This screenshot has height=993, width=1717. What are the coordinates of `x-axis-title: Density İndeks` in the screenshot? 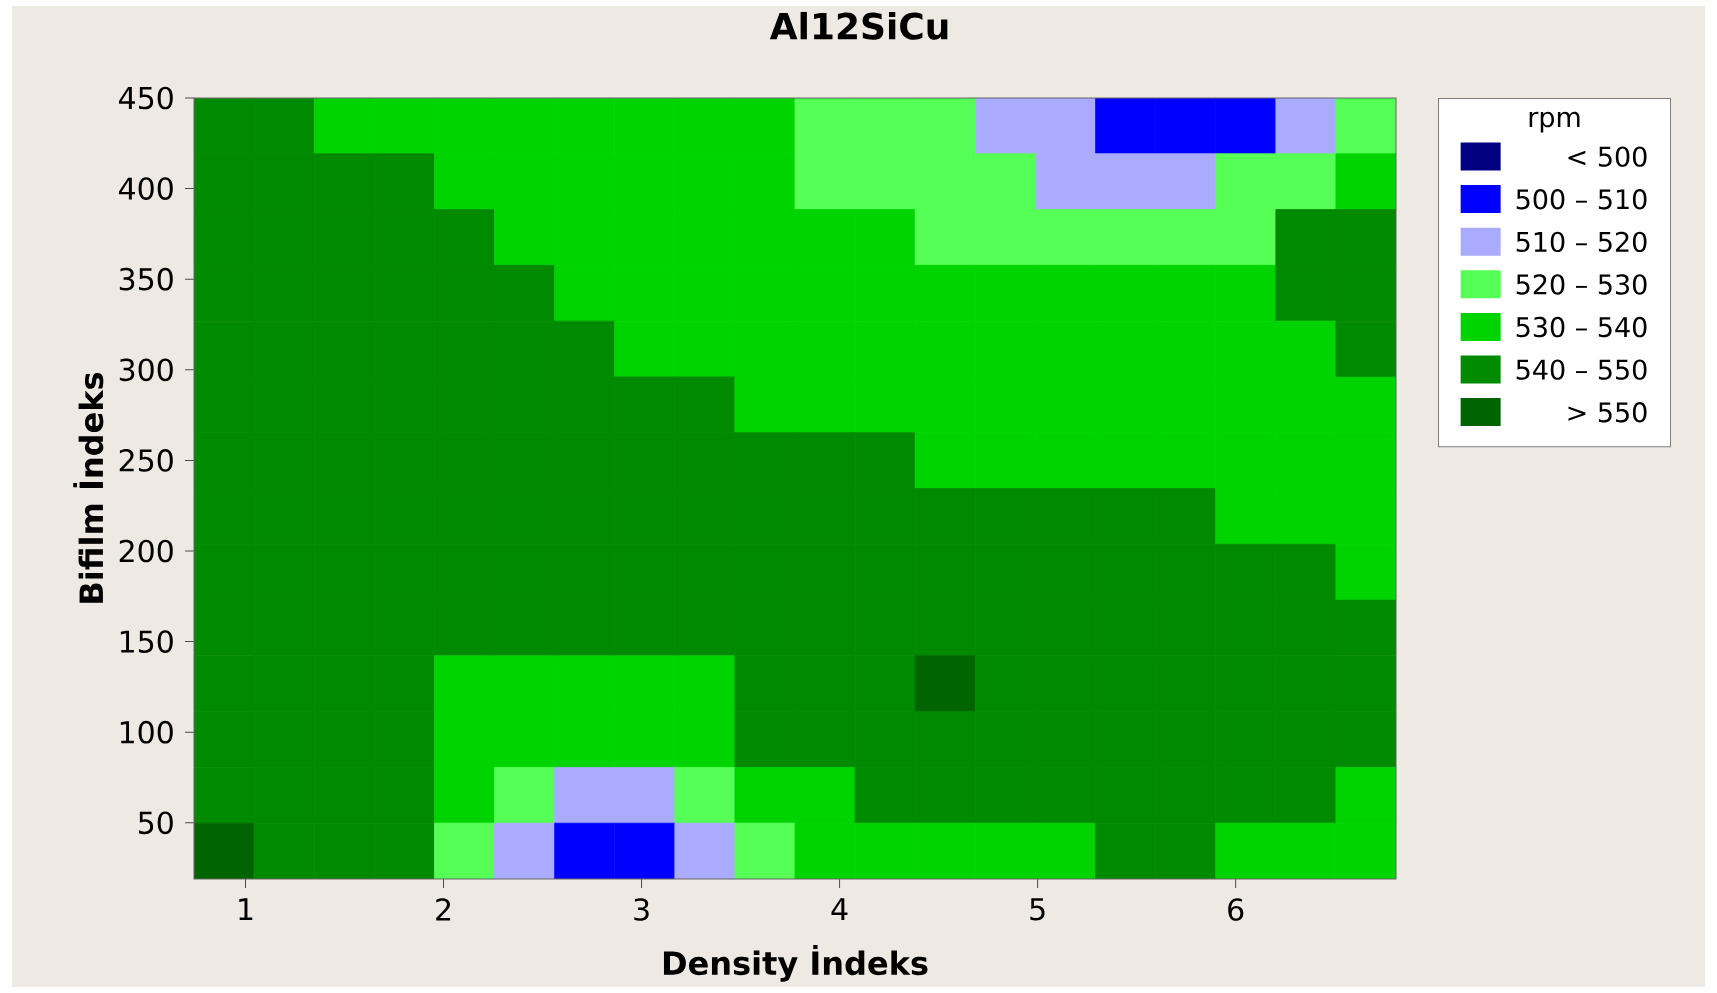 It's located at (795, 963).